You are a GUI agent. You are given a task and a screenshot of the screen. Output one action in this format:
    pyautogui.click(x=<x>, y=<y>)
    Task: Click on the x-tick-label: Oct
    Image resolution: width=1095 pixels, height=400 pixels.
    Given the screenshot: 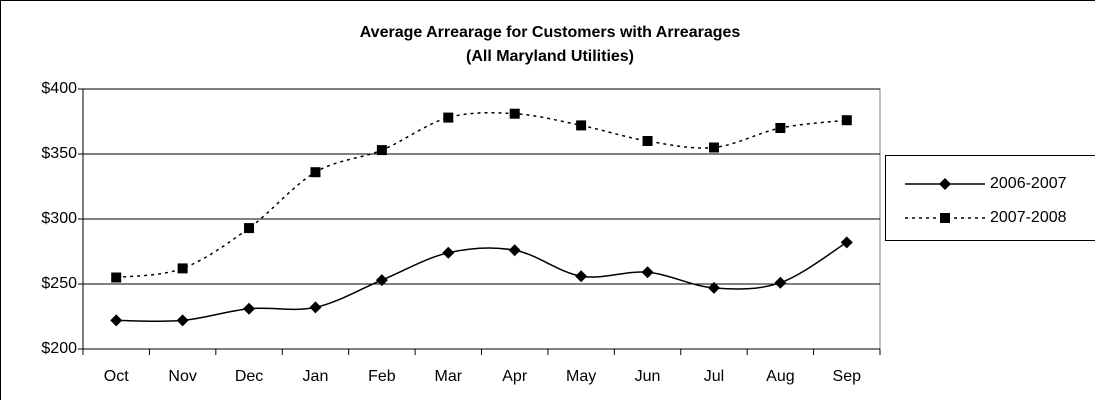 What is the action you would take?
    pyautogui.click(x=116, y=376)
    